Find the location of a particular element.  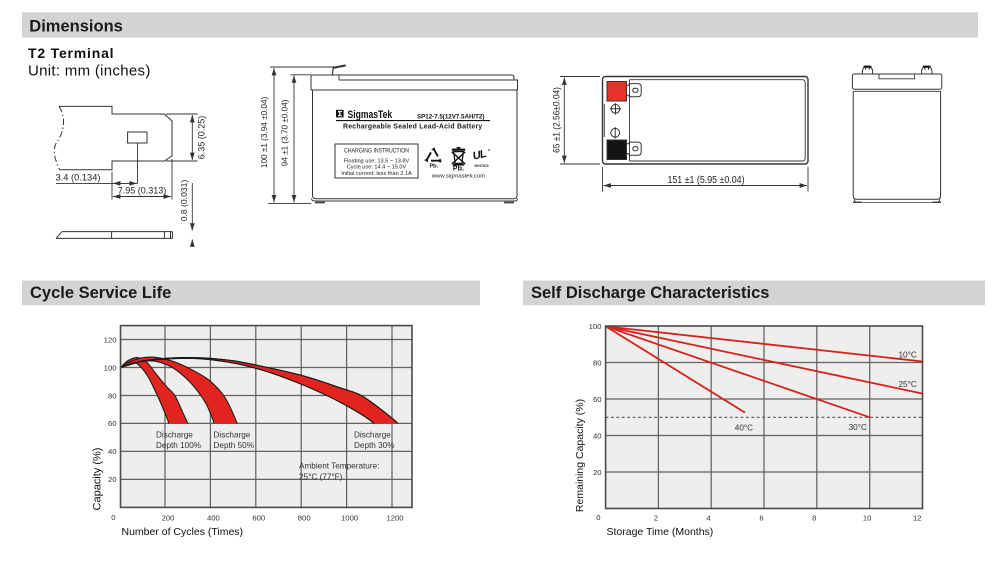

svg-text: Remaining Capacity (%) is located at coordinates (580, 455).